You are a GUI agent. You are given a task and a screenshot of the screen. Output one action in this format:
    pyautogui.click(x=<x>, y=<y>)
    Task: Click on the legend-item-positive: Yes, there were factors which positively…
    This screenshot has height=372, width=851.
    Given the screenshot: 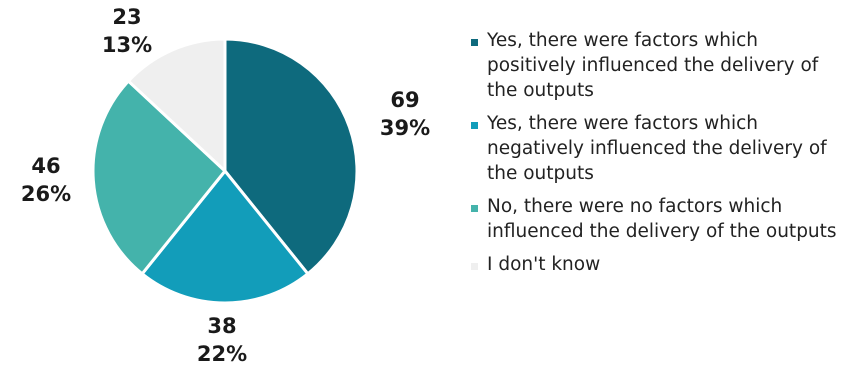 What is the action you would take?
    pyautogui.click(x=657, y=65)
    